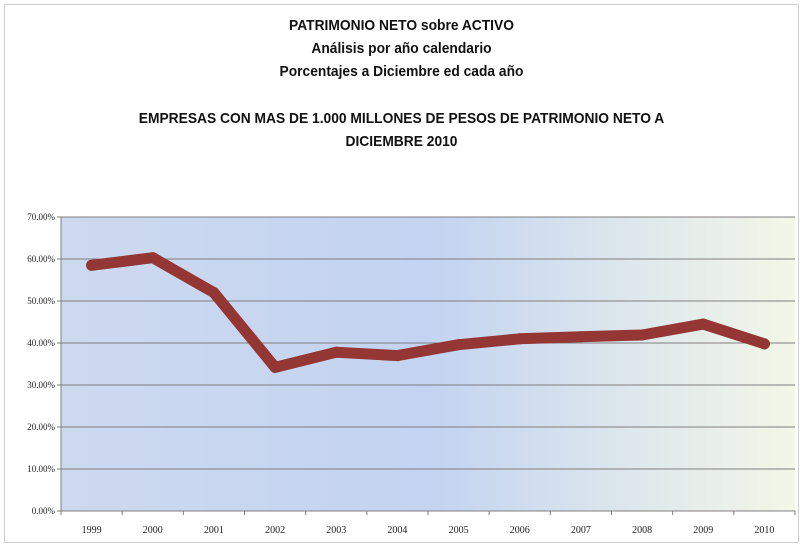 The image size is (803, 547). Describe the element at coordinates (153, 530) in the screenshot. I see `x-tick-label: 2000` at that location.